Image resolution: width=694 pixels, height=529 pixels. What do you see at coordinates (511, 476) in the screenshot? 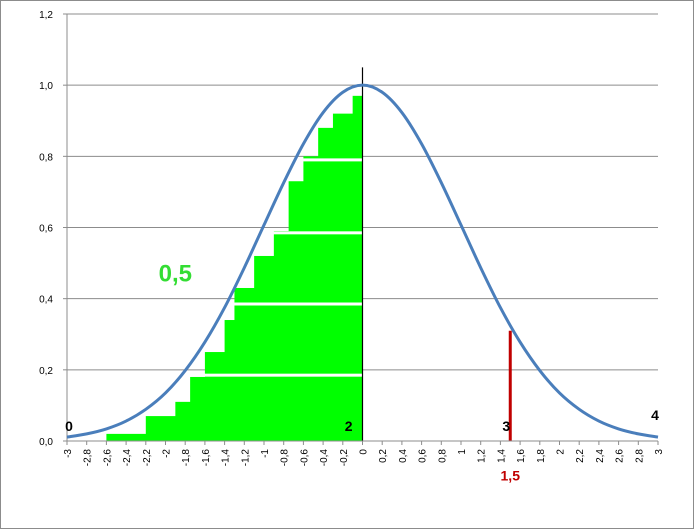
I see `annotation-label: 1,5` at bounding box center [511, 476].